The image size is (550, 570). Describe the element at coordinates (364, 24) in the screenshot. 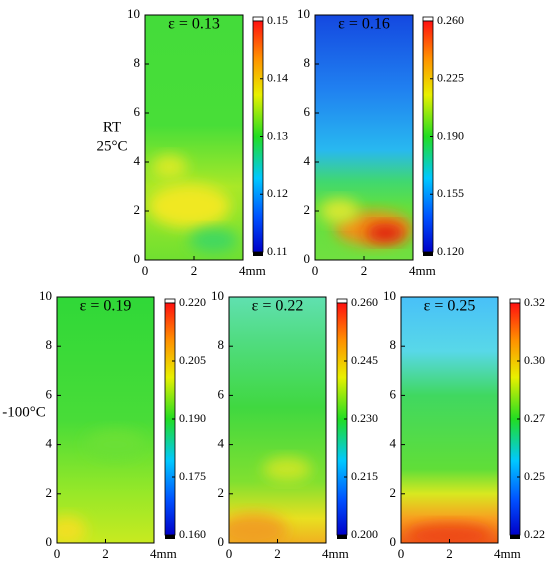

I see `panel-title: ε = 0.16` at that location.